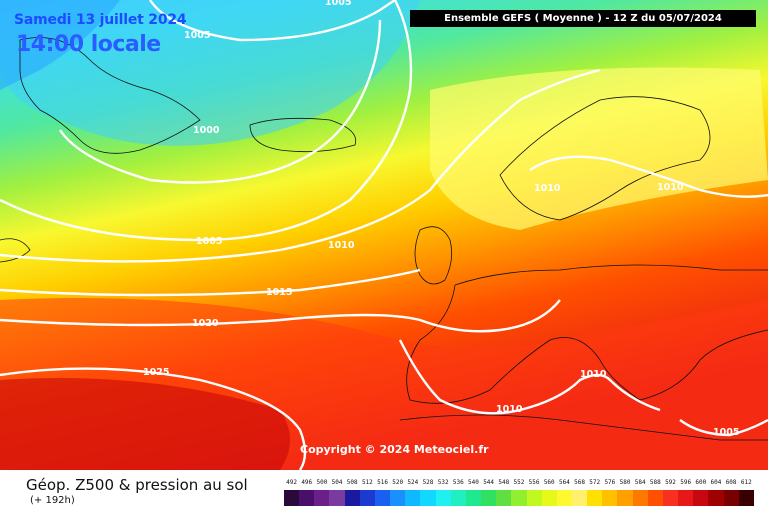 The height and width of the screenshot is (512, 768). Describe the element at coordinates (413, 482) in the screenshot. I see `legend-value: 524` at that location.